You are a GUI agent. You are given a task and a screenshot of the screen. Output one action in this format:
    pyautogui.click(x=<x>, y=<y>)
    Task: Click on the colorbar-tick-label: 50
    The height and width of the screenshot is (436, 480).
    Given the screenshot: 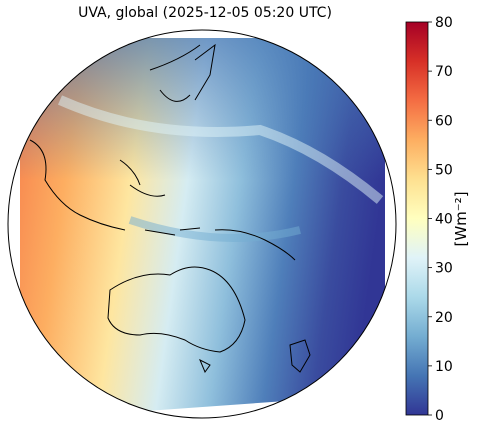 What is the action you would take?
    pyautogui.click(x=444, y=170)
    